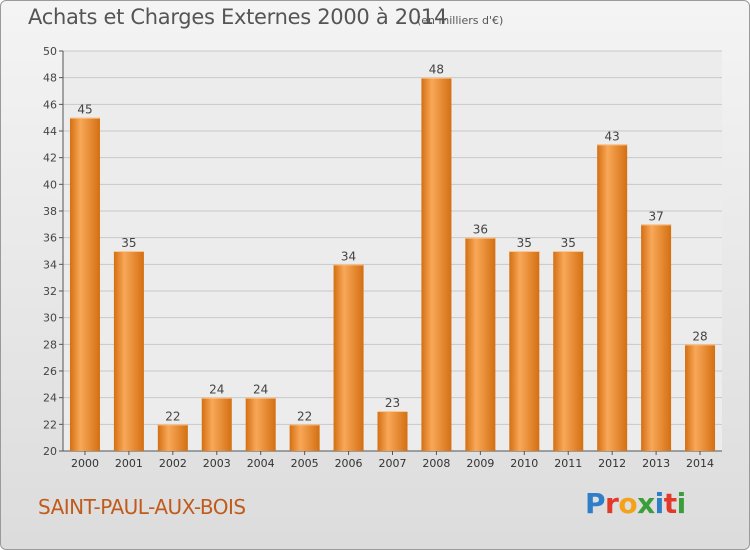 The height and width of the screenshot is (550, 750). Describe the element at coordinates (50, 238) in the screenshot. I see `y-tick-label: 36` at that location.